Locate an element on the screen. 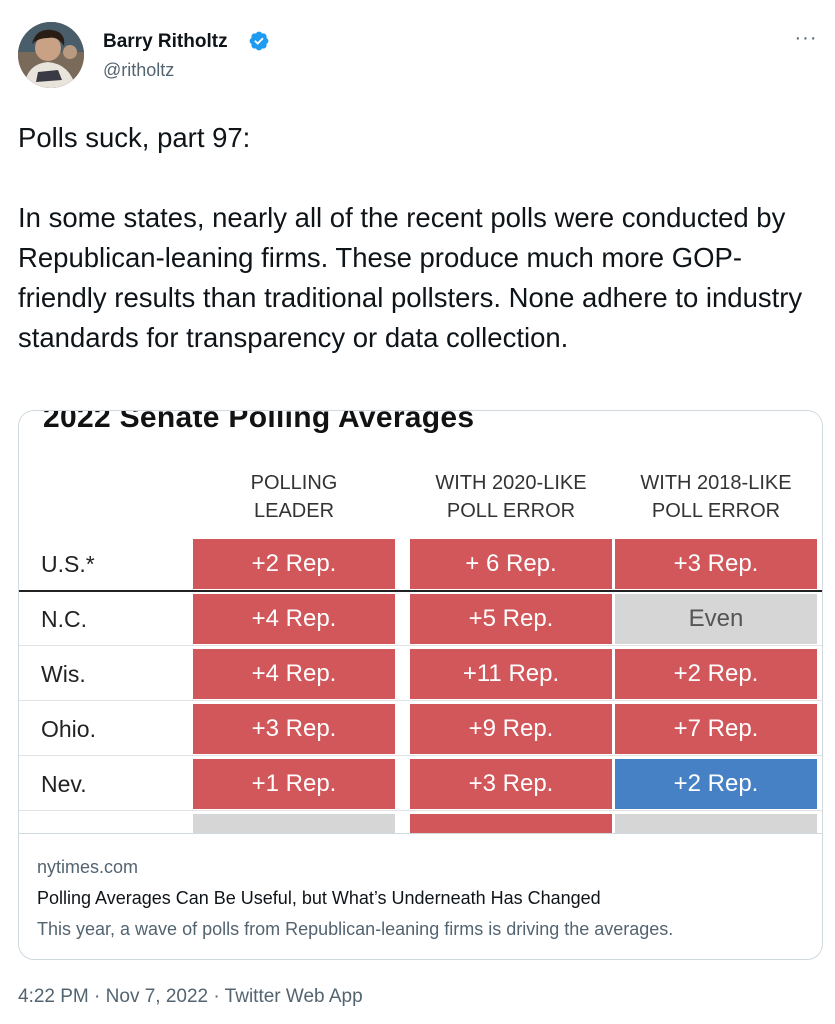 This screenshot has width=835, height=1024. table-divider-heavy is located at coordinates (420, 591).